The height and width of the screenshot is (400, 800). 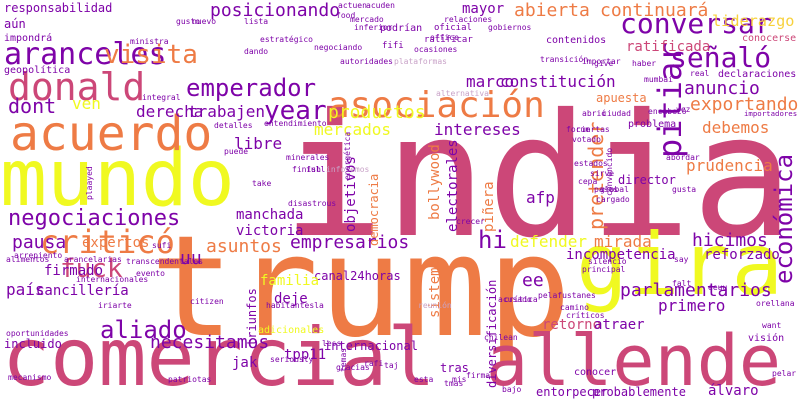 What do you see at coordinates (270, 215) in the screenshot?
I see `word-manchada: manchada` at bounding box center [270, 215].